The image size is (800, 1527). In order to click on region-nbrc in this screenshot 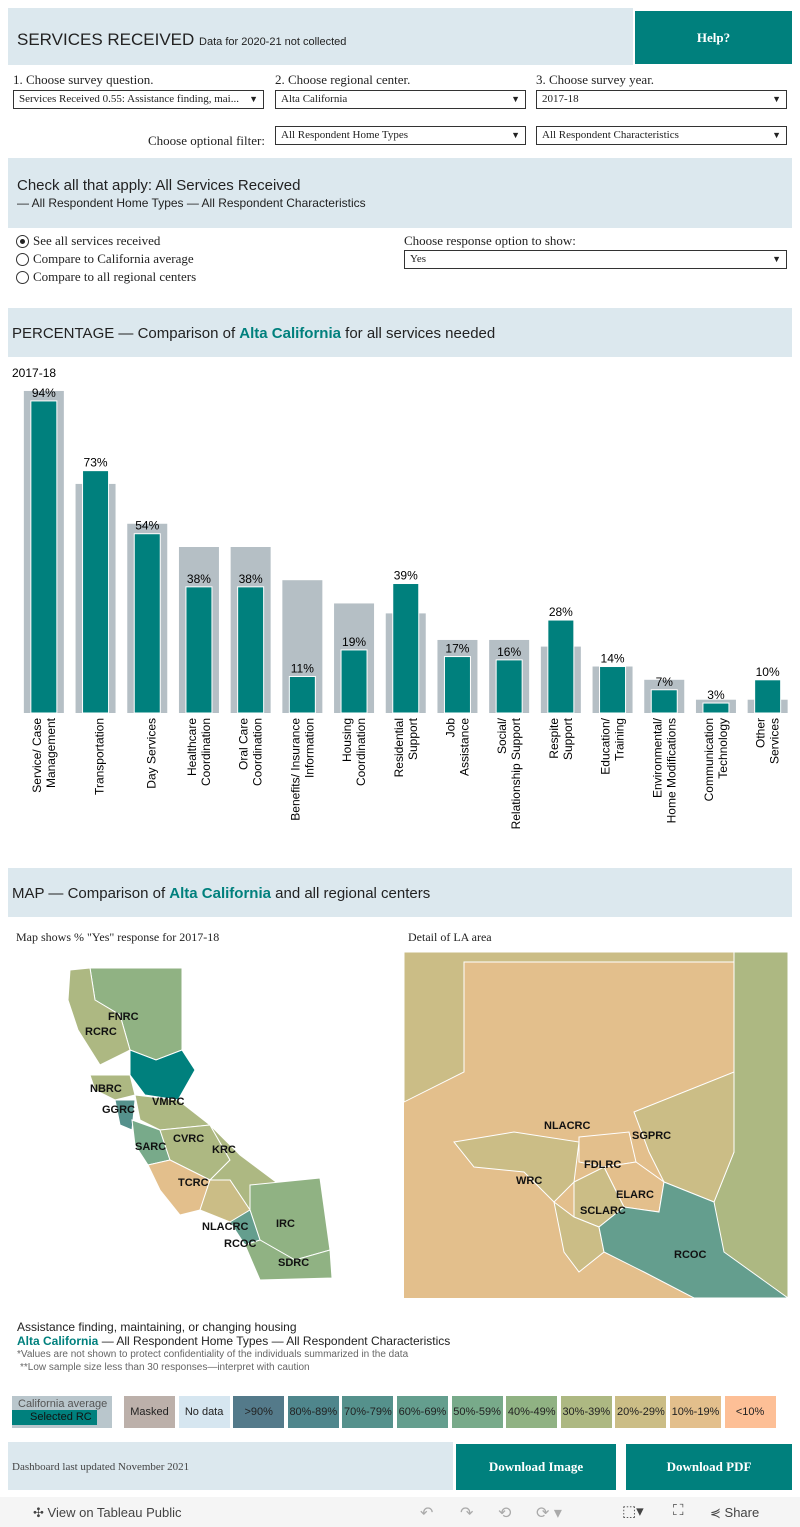, I will do `click(112, 1087)`.